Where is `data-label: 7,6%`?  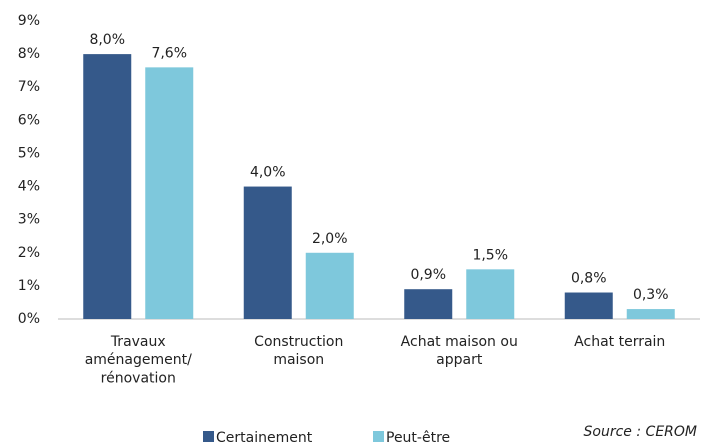 data-label: 7,6% is located at coordinates (169, 53).